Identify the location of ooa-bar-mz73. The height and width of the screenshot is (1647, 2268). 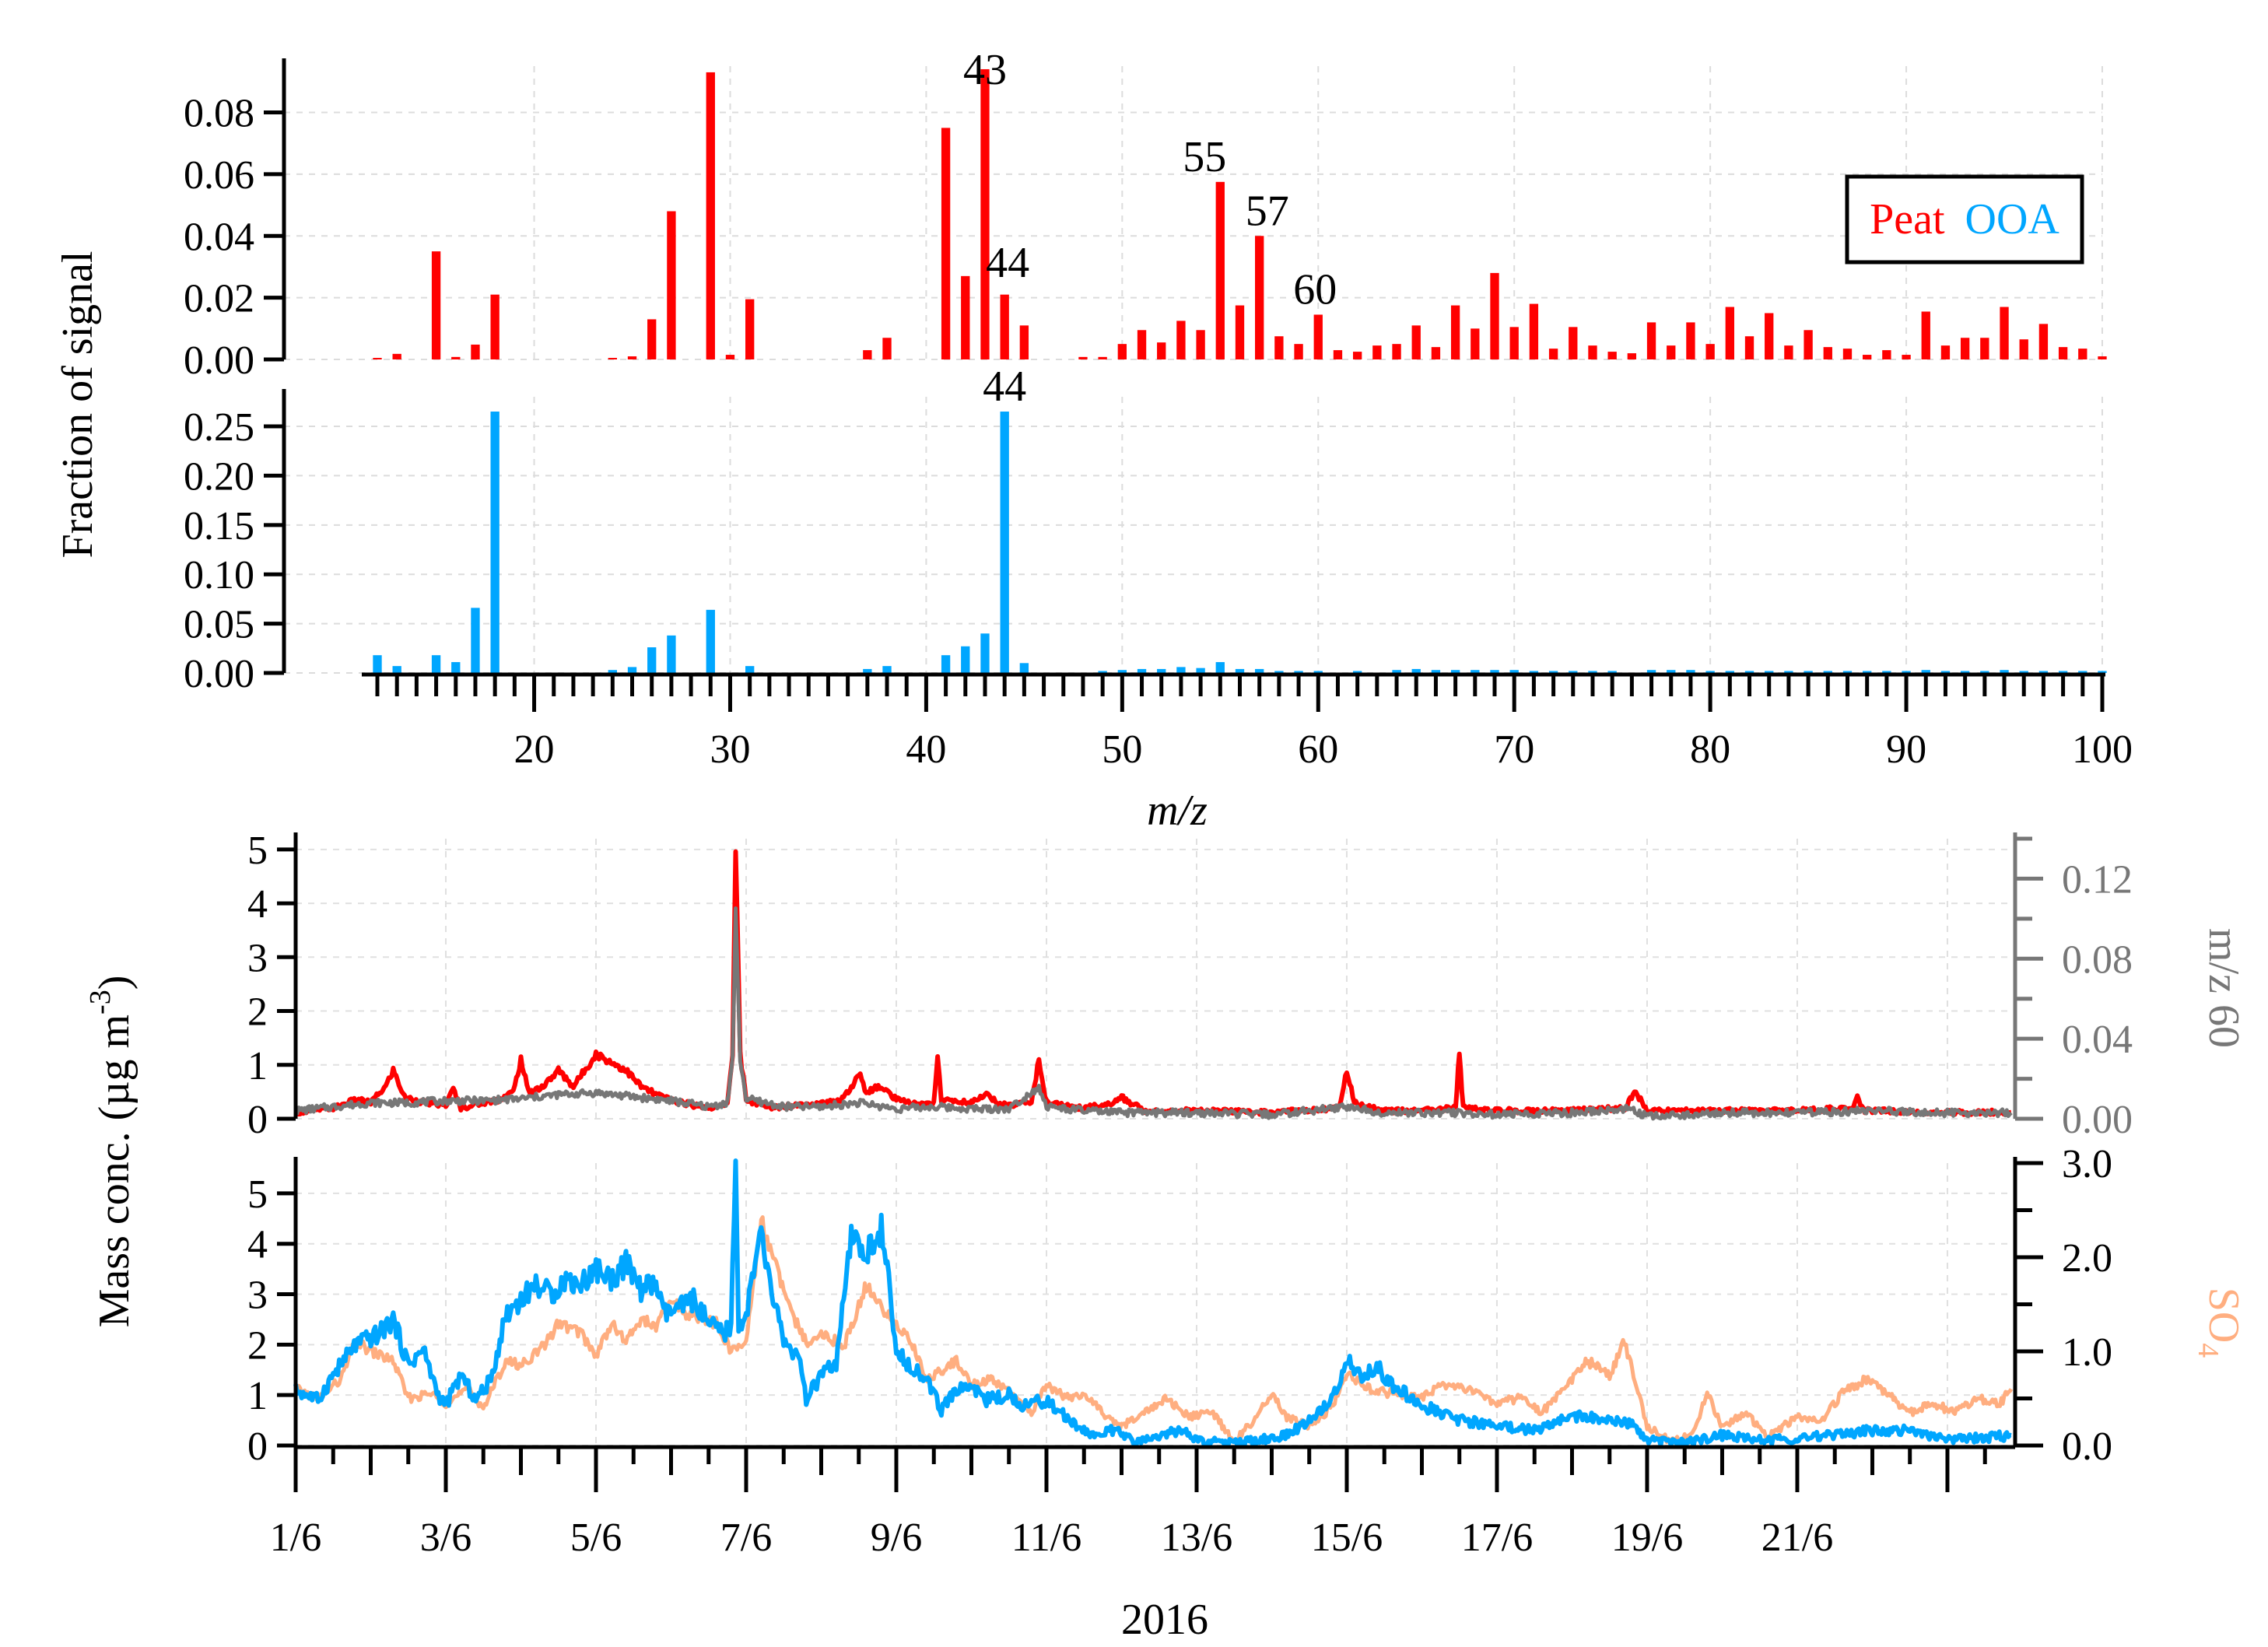
(1573, 672).